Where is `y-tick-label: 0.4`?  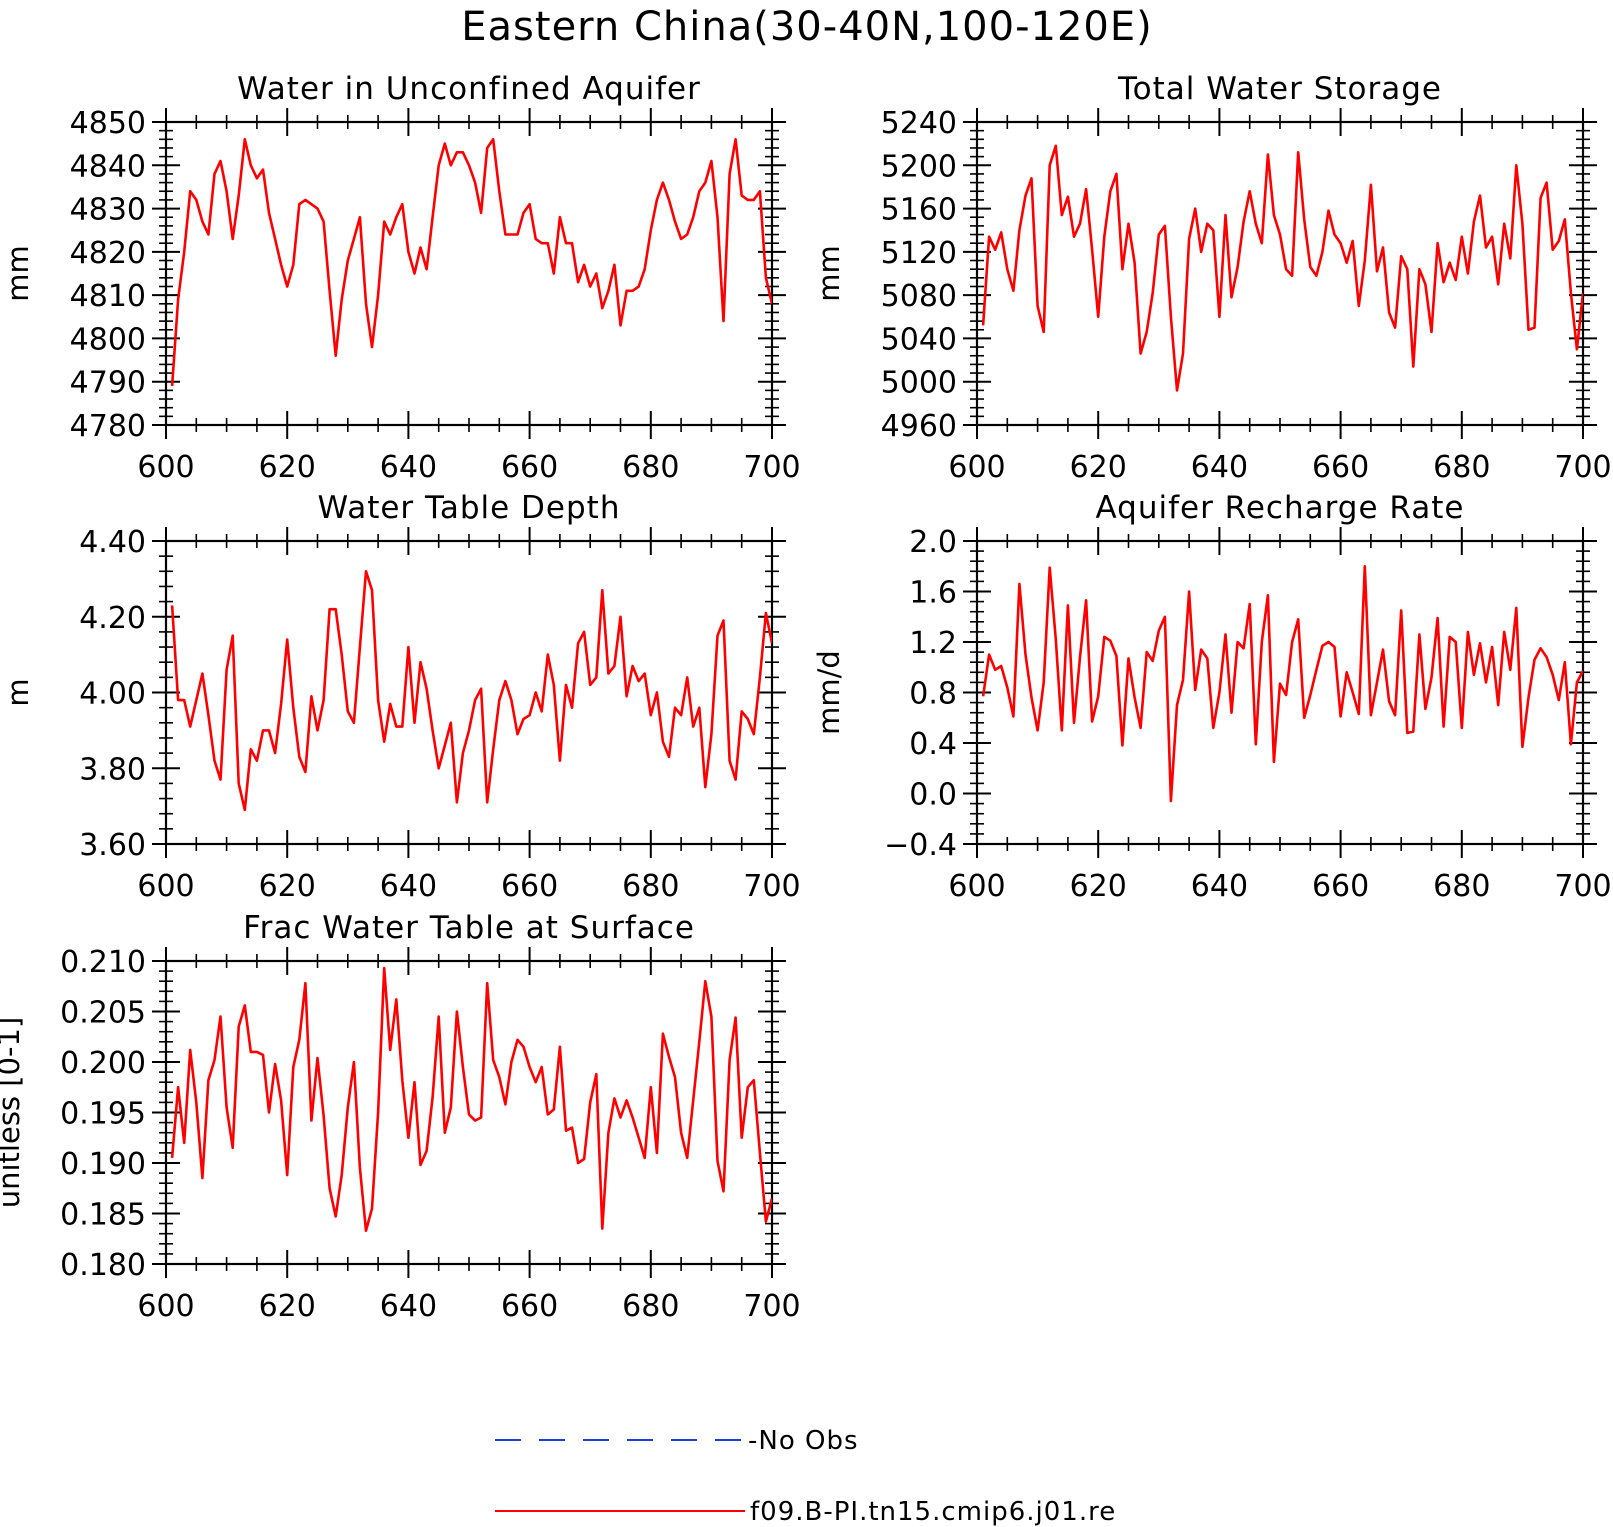
y-tick-label: 0.4 is located at coordinates (933, 744).